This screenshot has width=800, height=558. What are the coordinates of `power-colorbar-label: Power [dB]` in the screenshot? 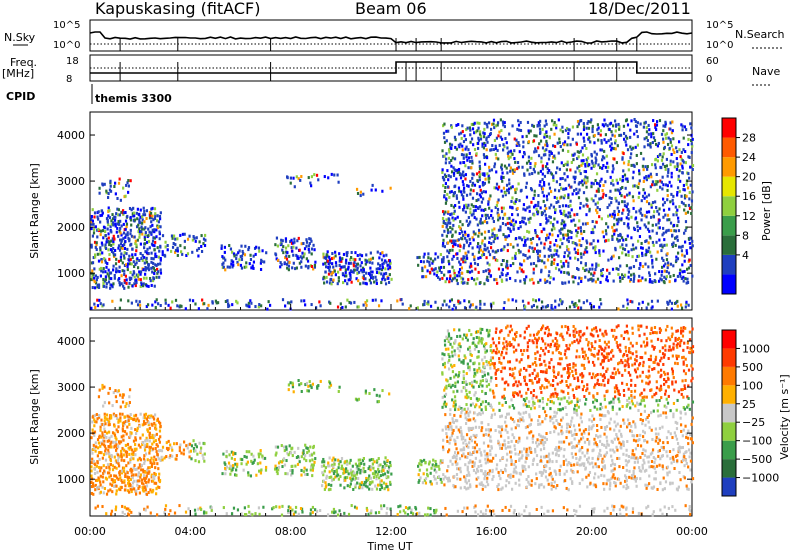 It's located at (766, 211).